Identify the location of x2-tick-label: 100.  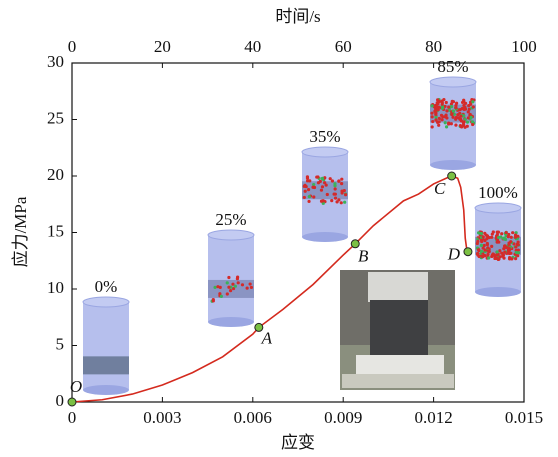
(524, 46).